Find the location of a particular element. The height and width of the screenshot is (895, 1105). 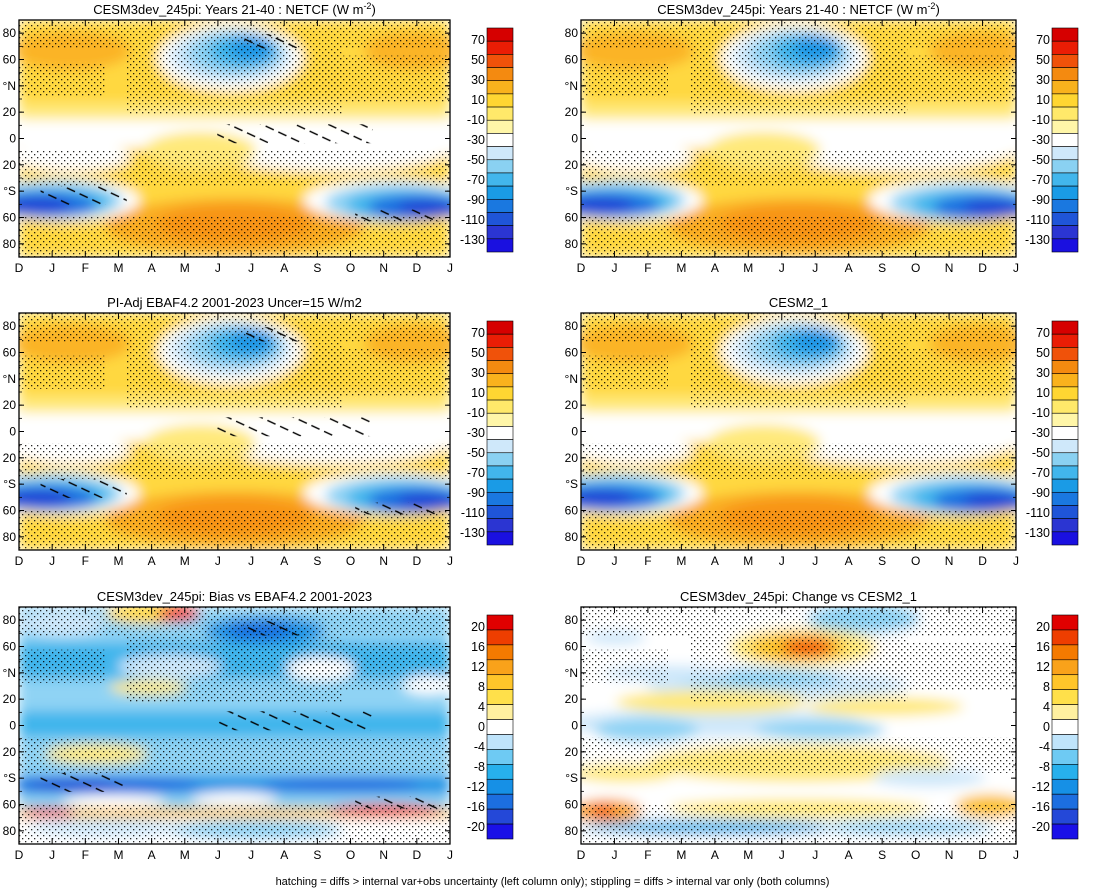

field-p2 is located at coordinates (798, 138).